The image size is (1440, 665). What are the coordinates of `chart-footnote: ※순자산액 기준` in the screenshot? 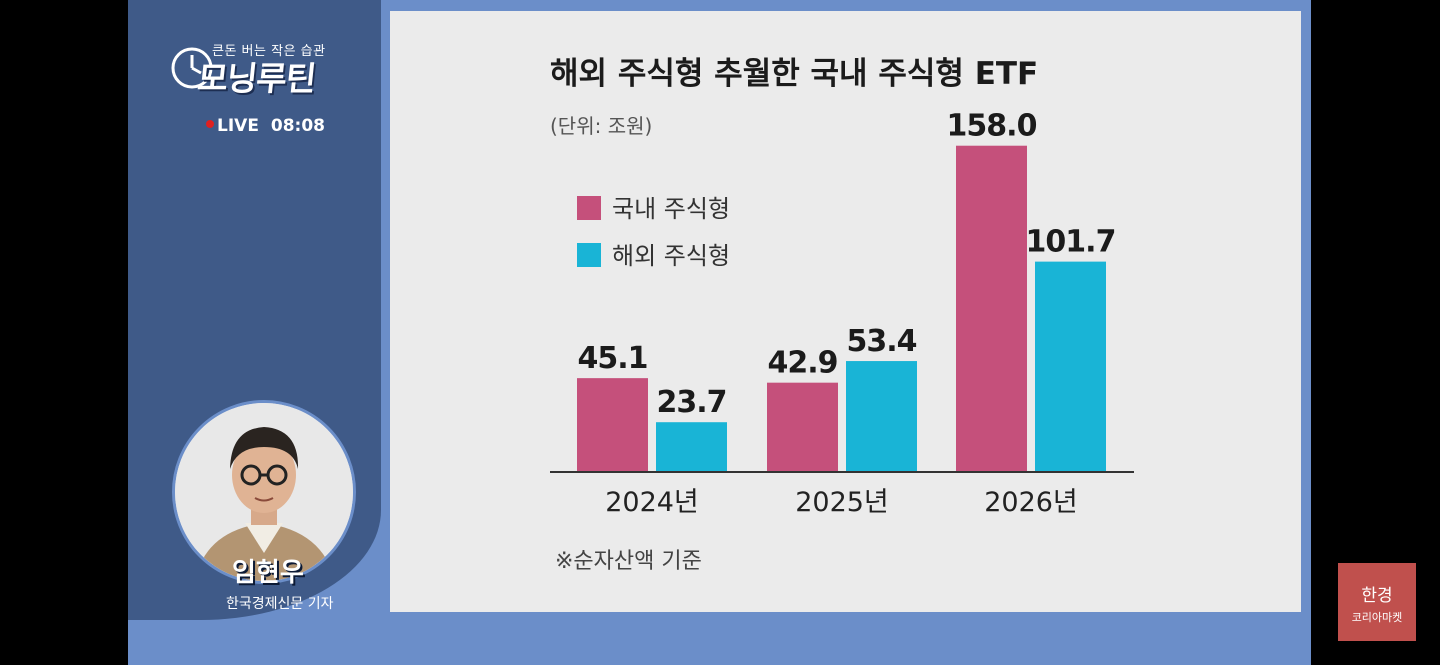 It's located at (628, 561).